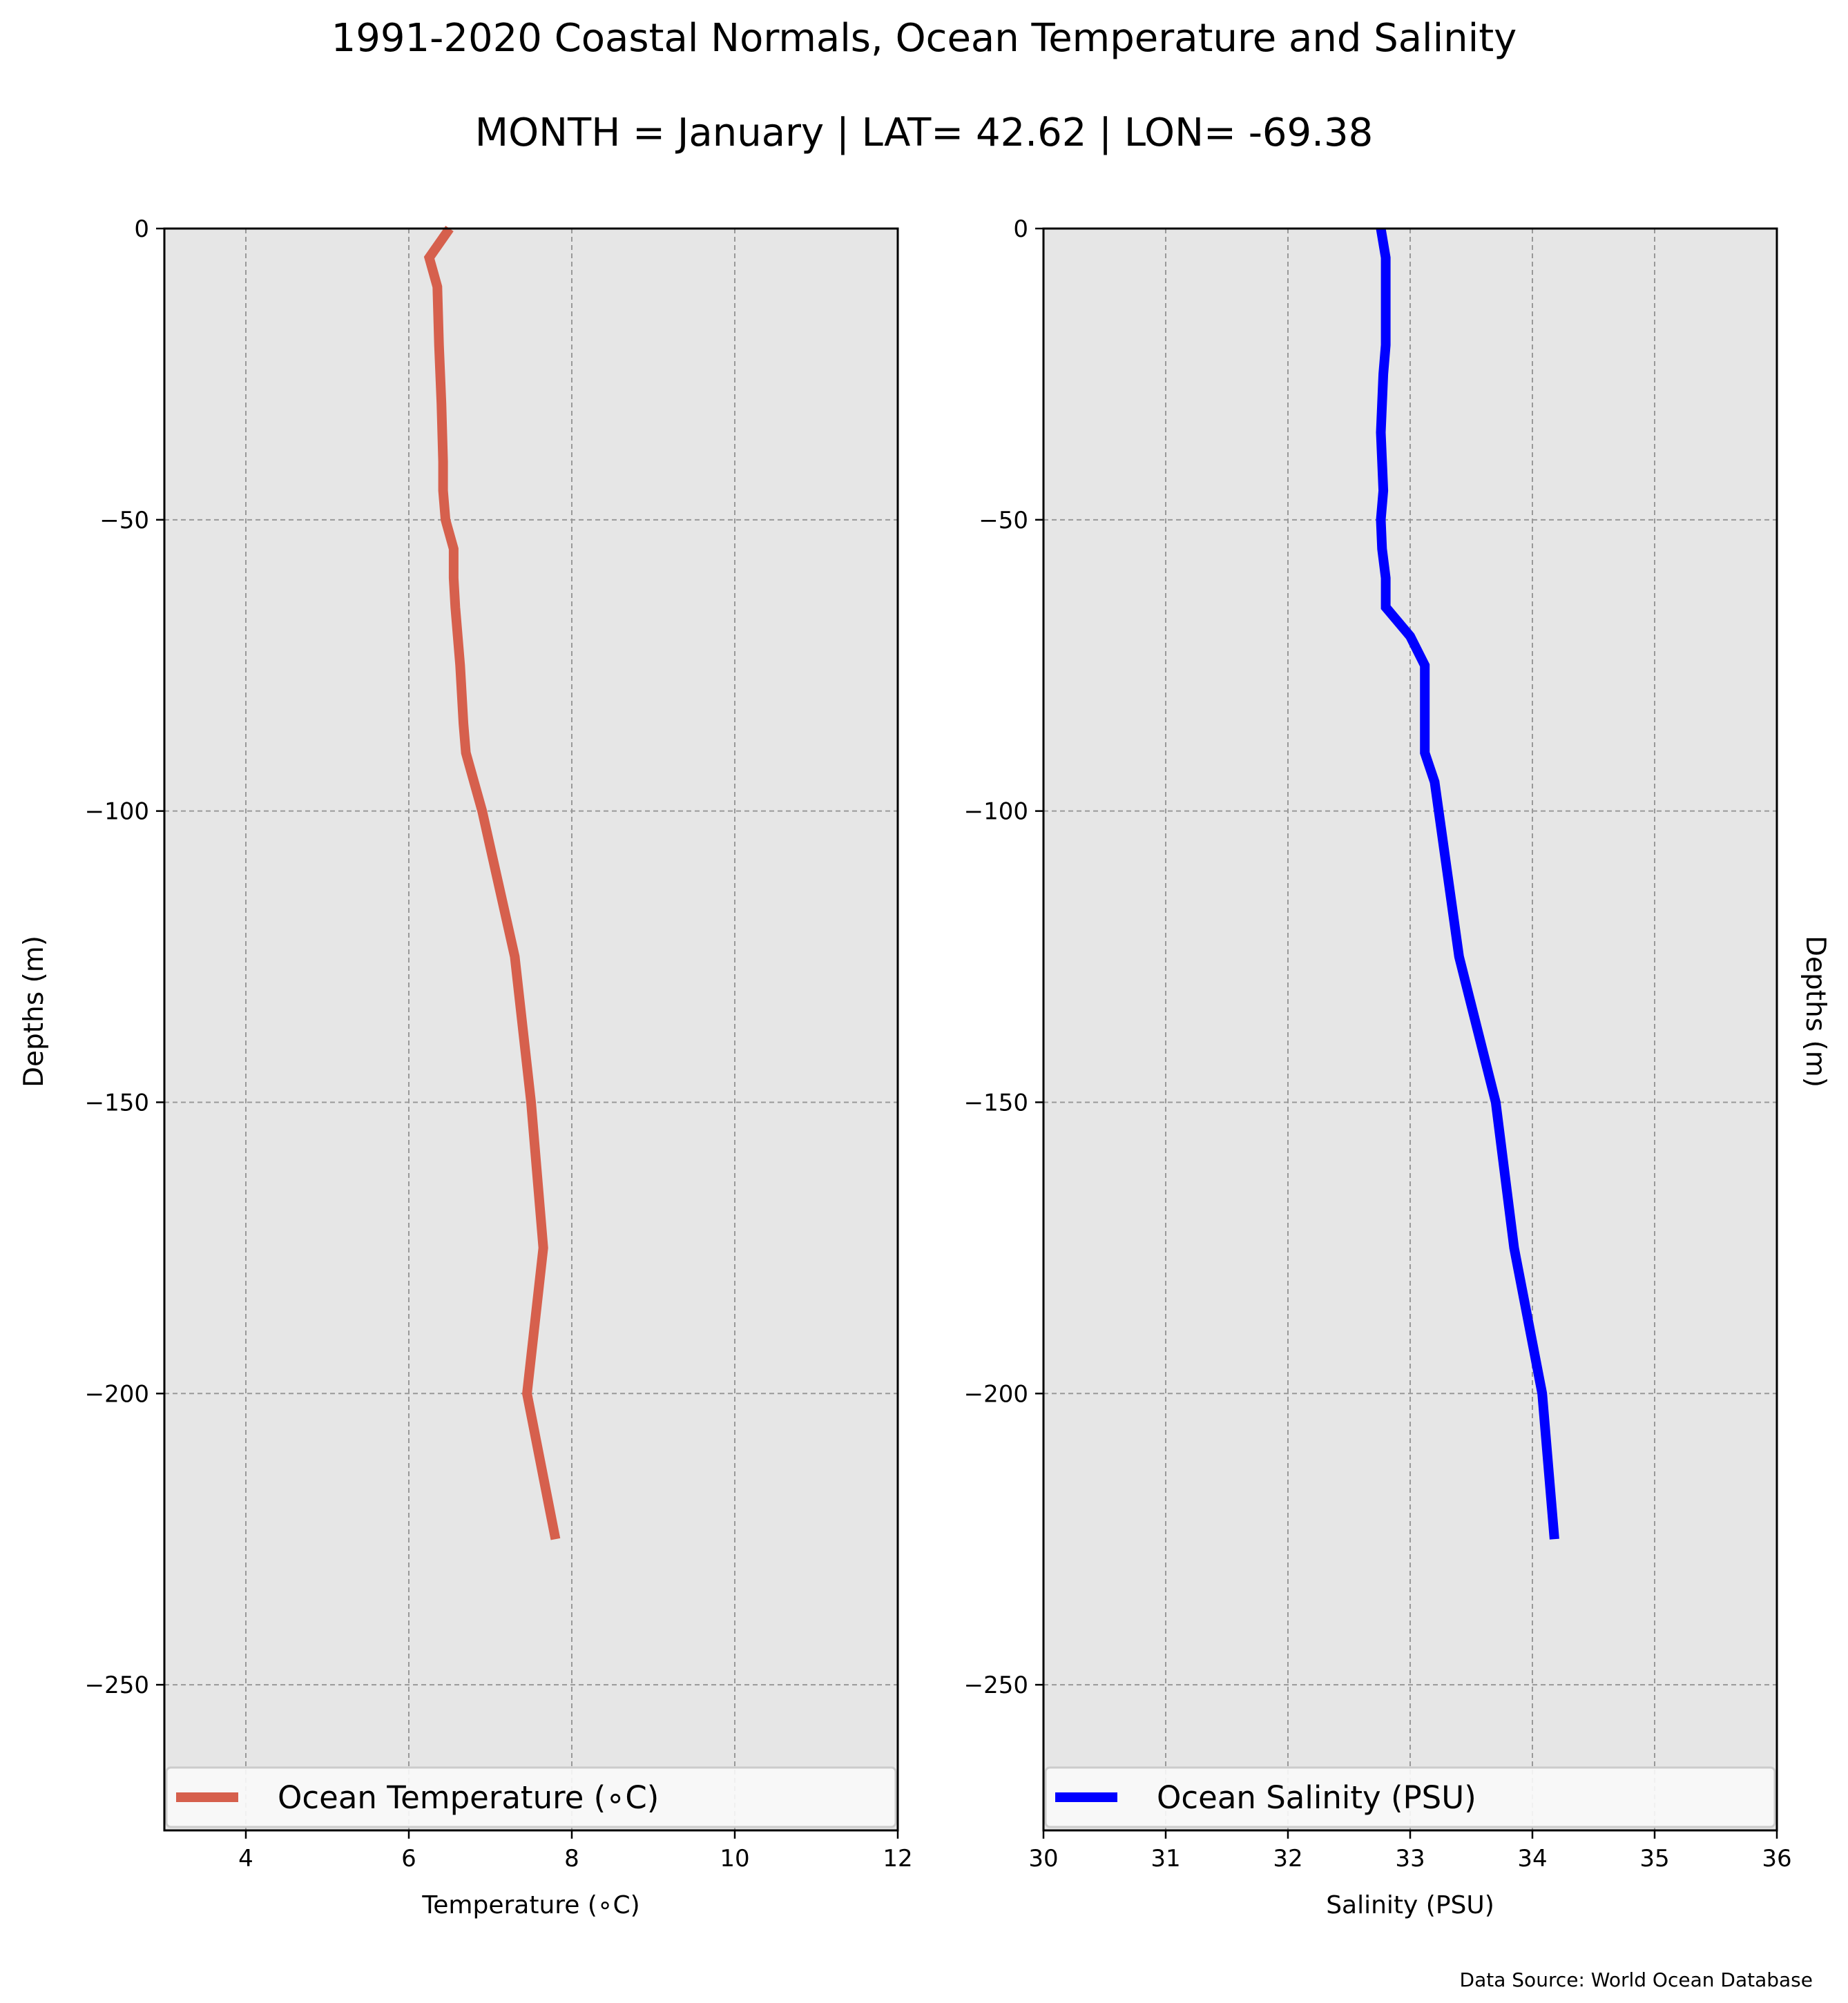 This screenshot has width=1848, height=2003. I want to click on x-tick-label: 32, so click(1287, 1859).